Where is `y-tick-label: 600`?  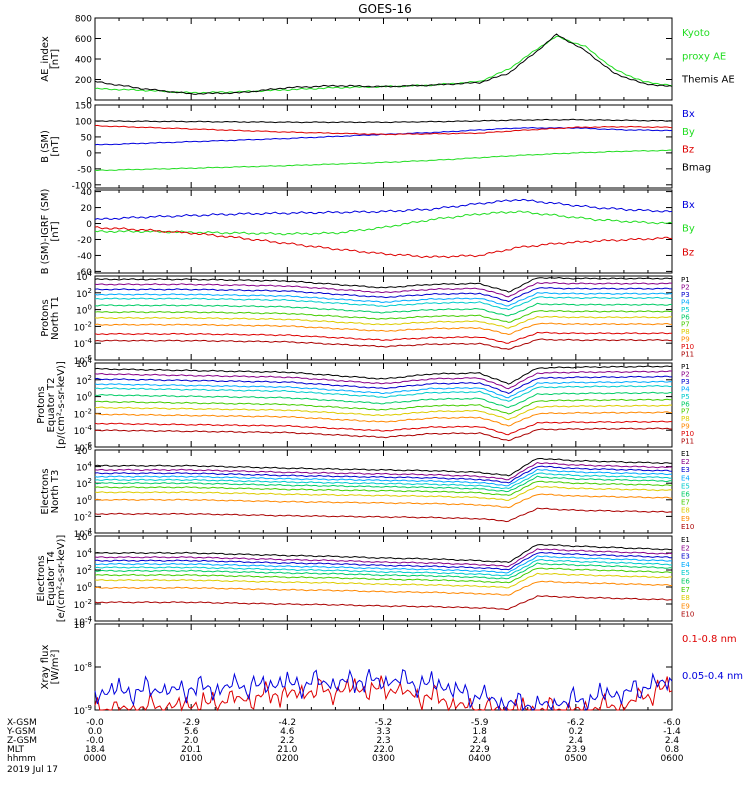
y-tick-label: 600 is located at coordinates (83, 40).